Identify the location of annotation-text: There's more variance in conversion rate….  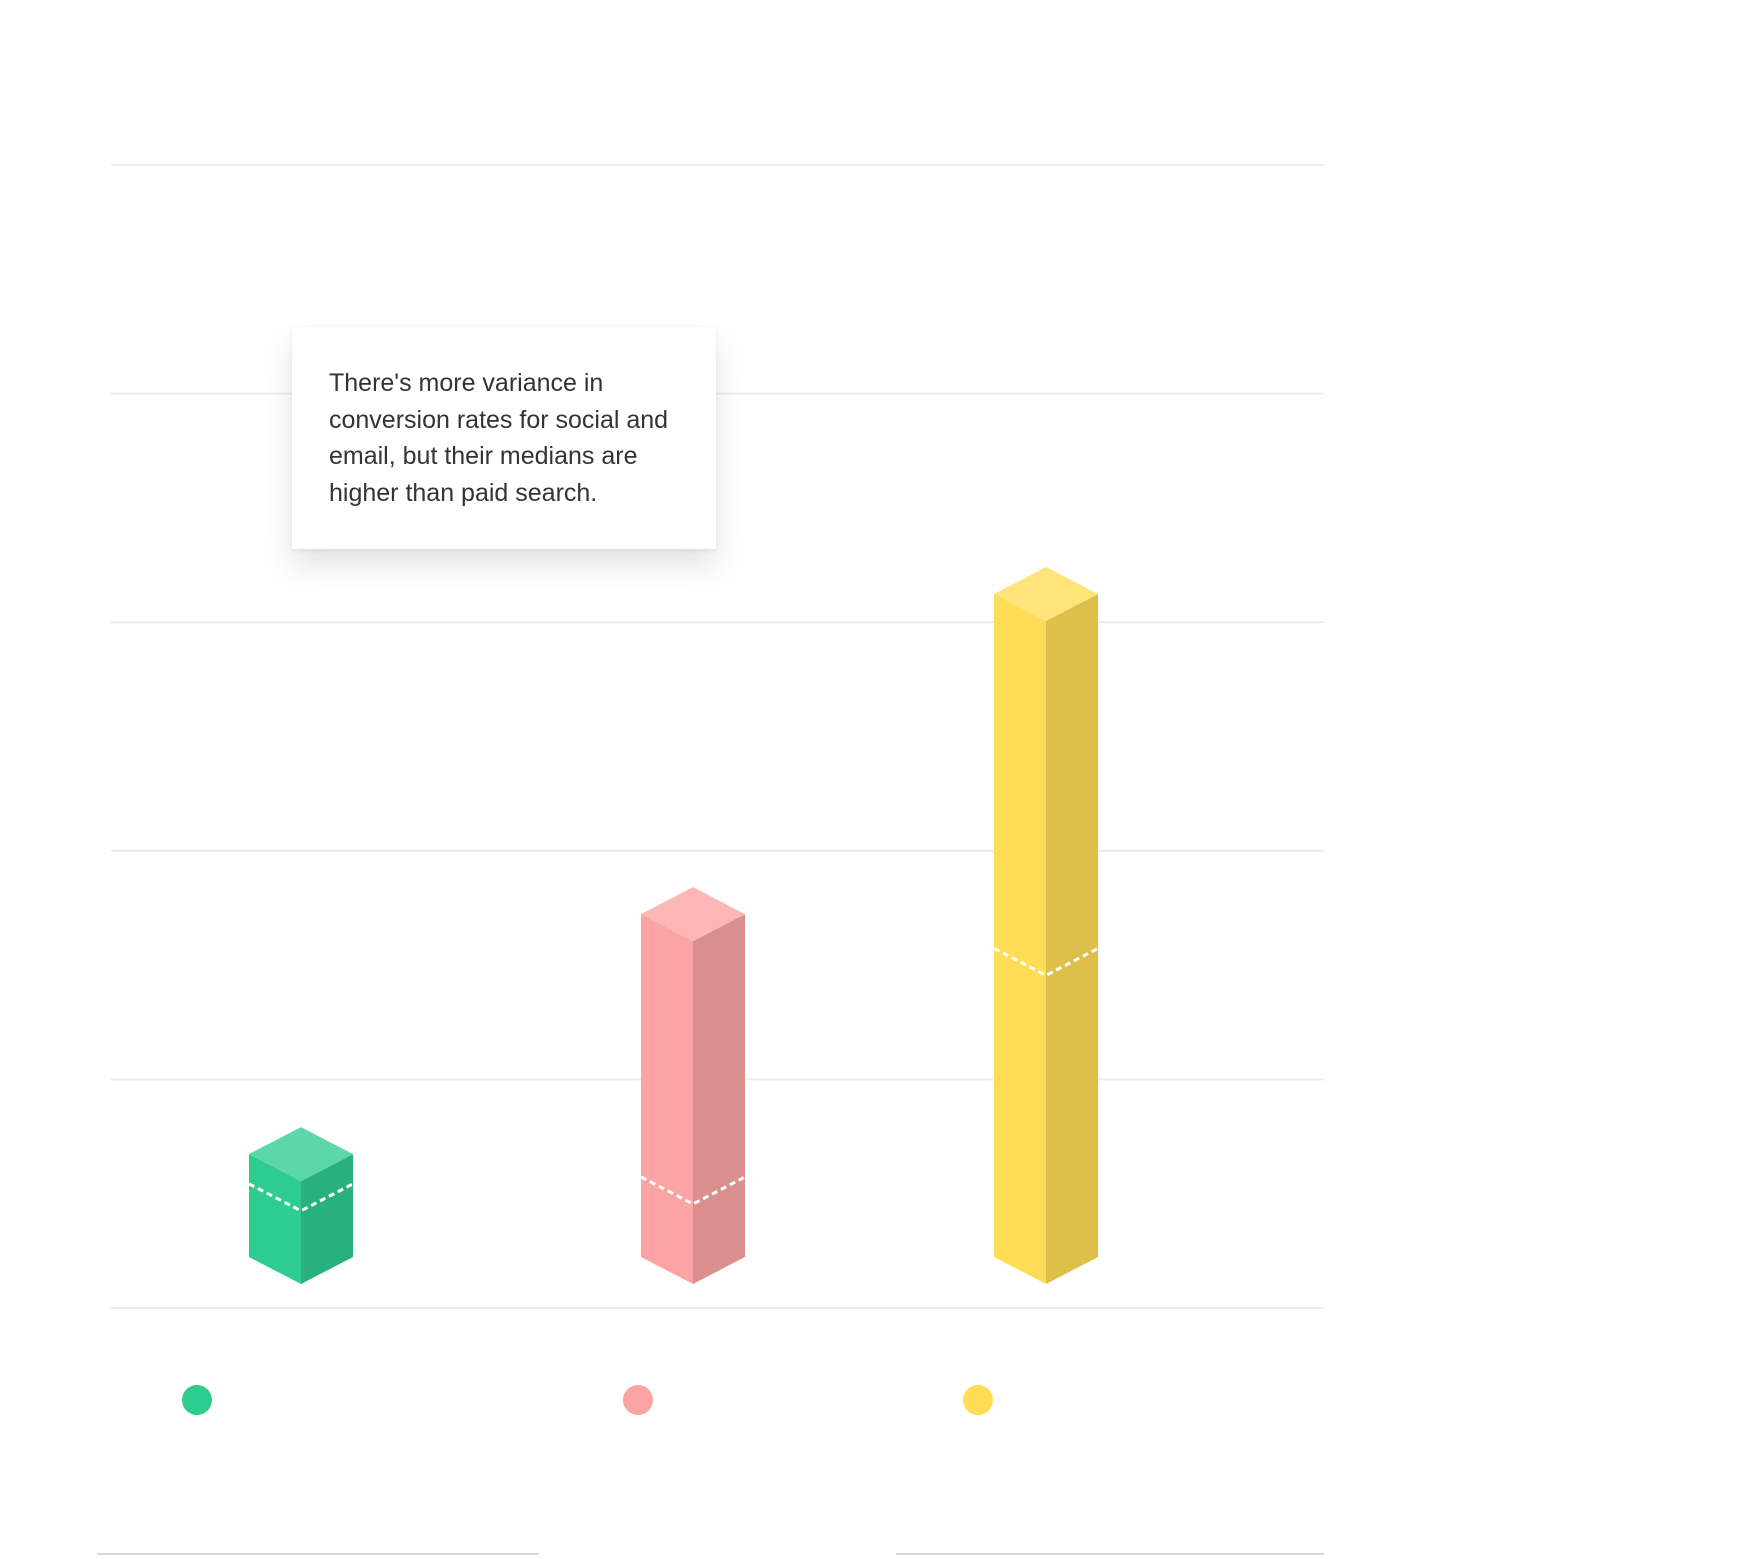
(499, 438).